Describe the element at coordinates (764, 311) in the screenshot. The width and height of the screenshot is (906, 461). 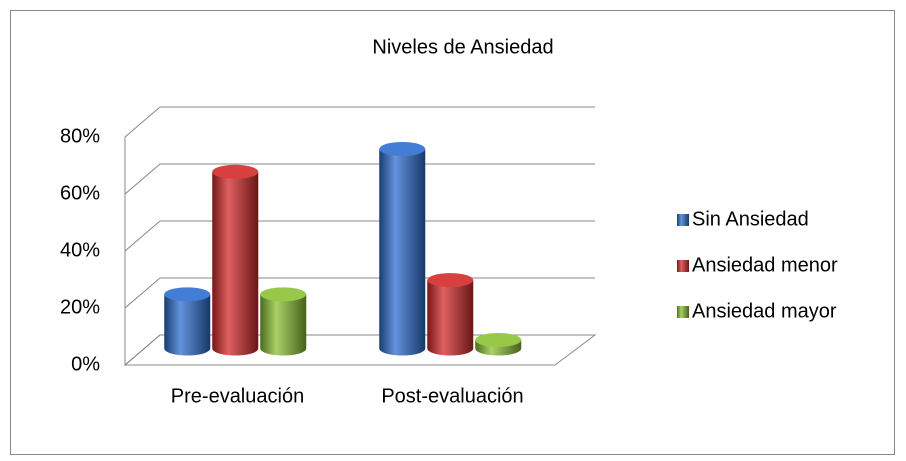
I see `legend-label: Ansiedad mayor` at that location.